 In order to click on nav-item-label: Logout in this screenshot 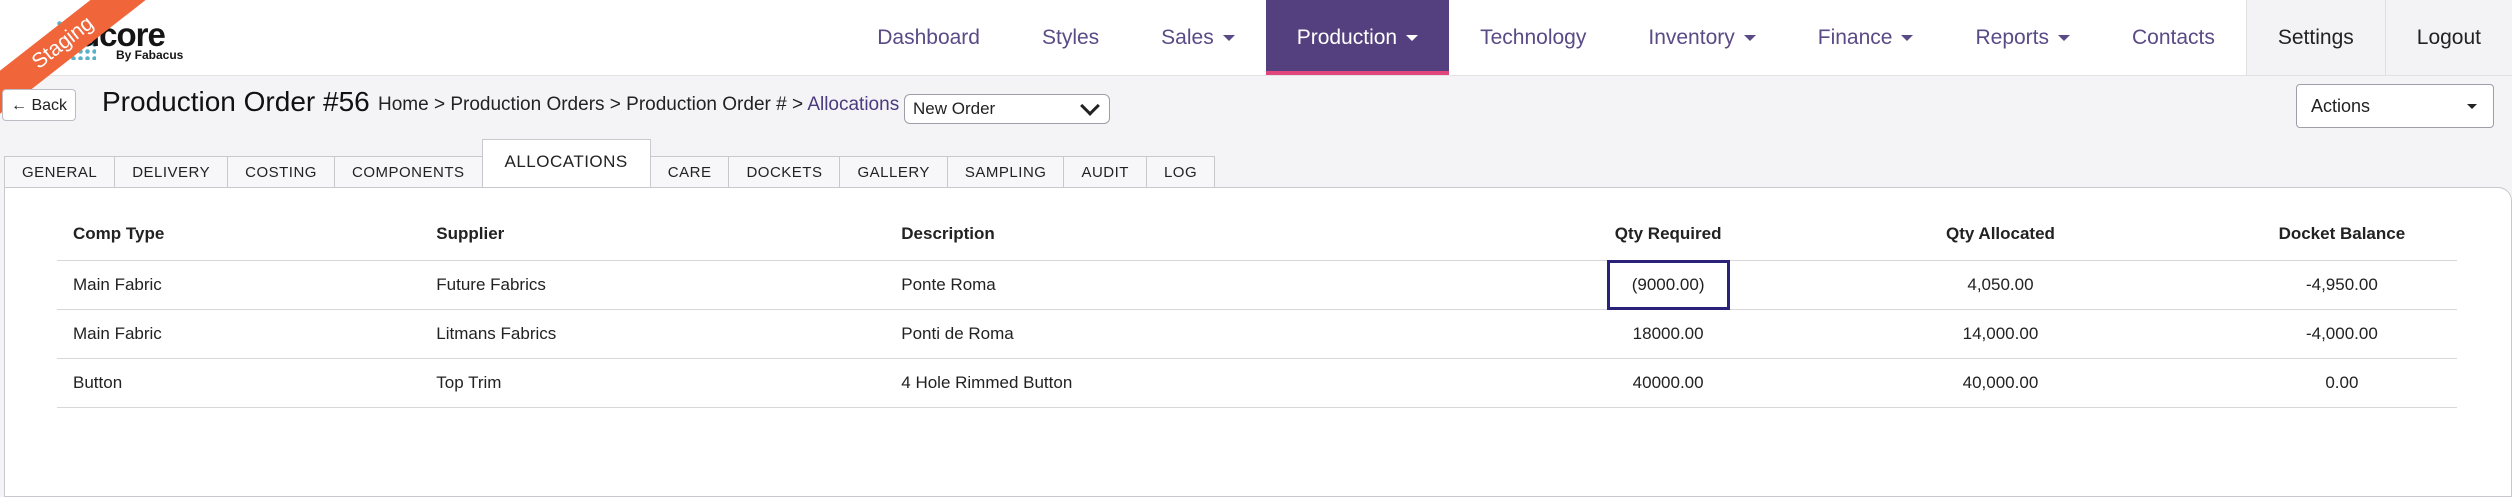, I will do `click(2448, 37)`.